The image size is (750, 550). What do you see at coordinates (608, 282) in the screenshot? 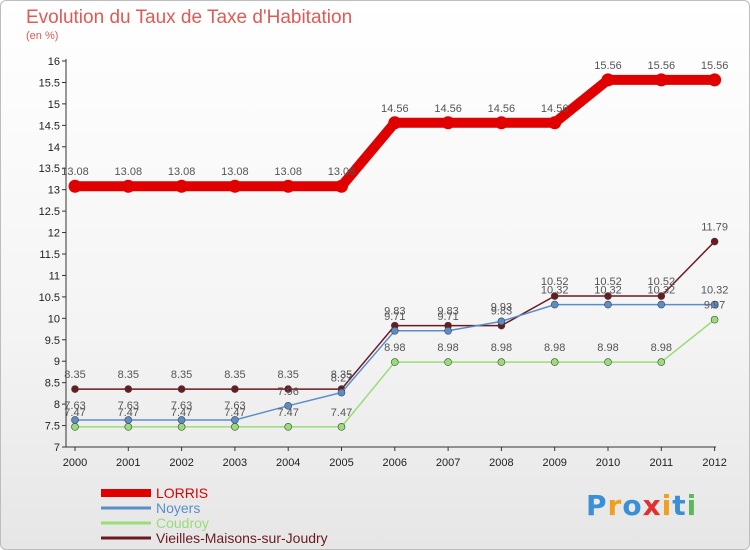
I see `data-label: 10.52` at bounding box center [608, 282].